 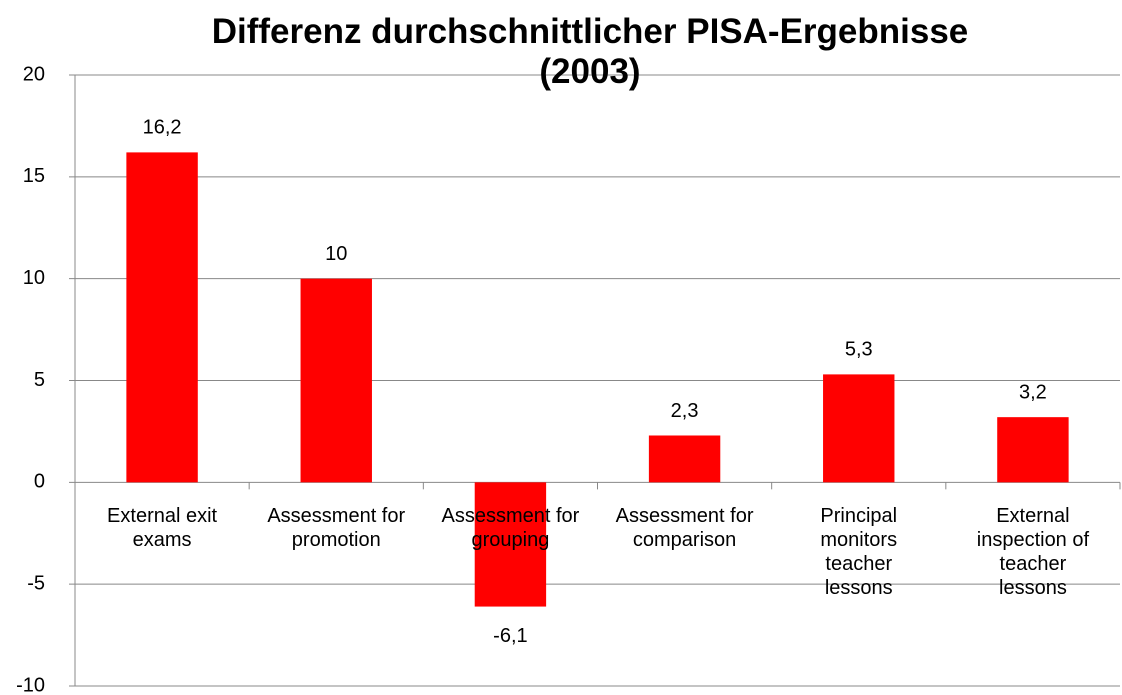 I want to click on data-label: 3,2, so click(x=1033, y=392).